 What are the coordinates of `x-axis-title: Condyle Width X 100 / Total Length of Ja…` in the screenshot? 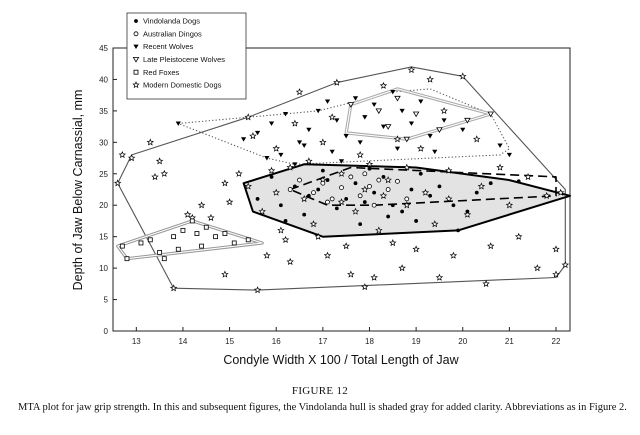 It's located at (341, 360).